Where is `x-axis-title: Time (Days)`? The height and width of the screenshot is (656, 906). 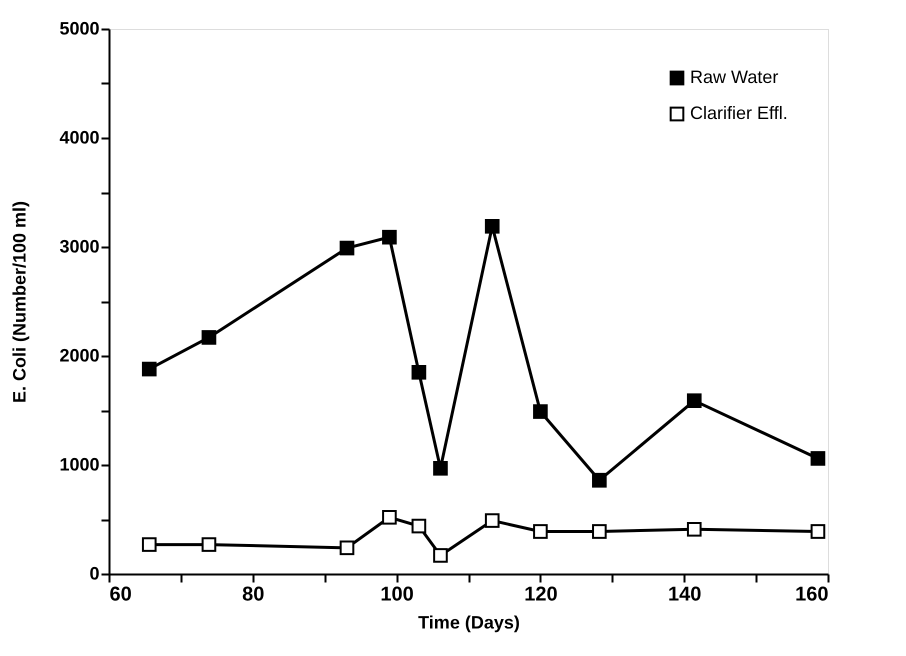 x-axis-title: Time (Days) is located at coordinates (469, 622).